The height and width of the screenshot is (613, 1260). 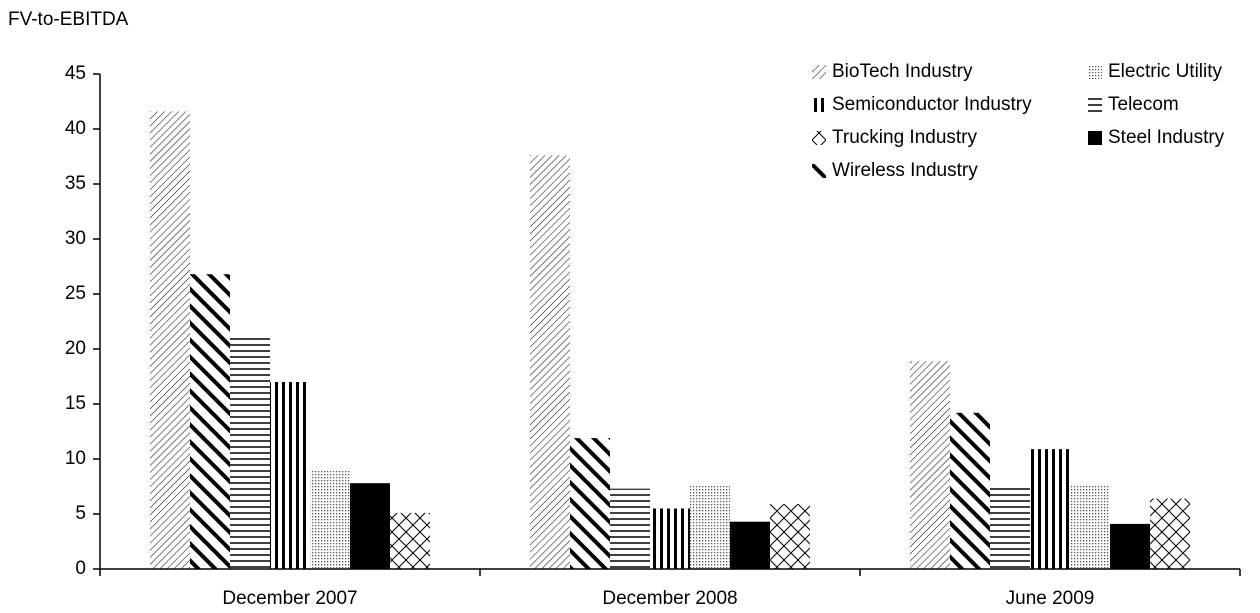 What do you see at coordinates (75, 348) in the screenshot?
I see `y-tick-label: 20` at bounding box center [75, 348].